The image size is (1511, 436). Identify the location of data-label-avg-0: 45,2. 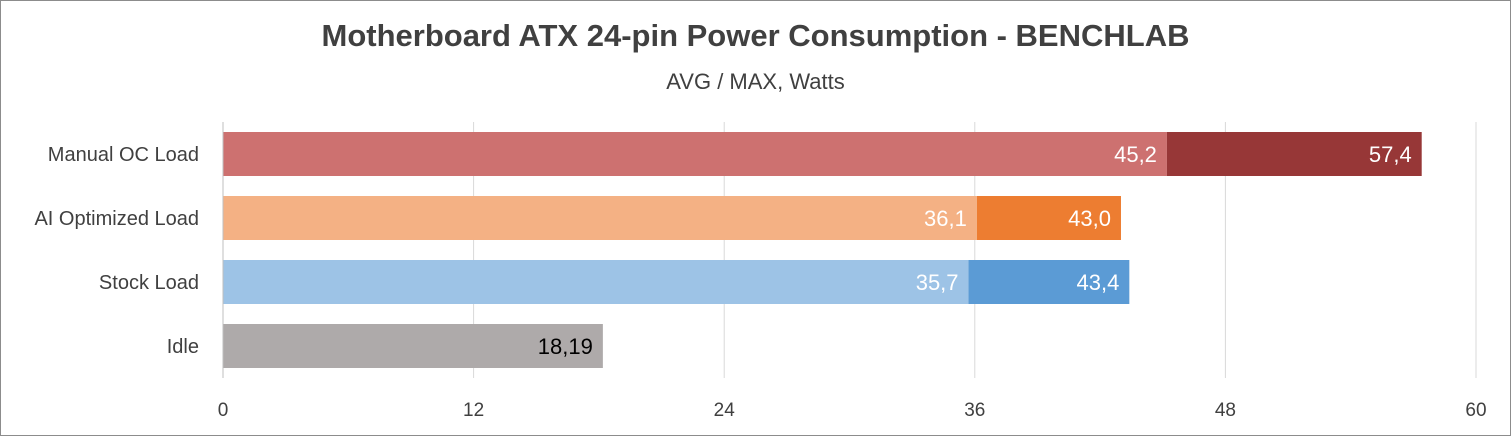
(1135, 154).